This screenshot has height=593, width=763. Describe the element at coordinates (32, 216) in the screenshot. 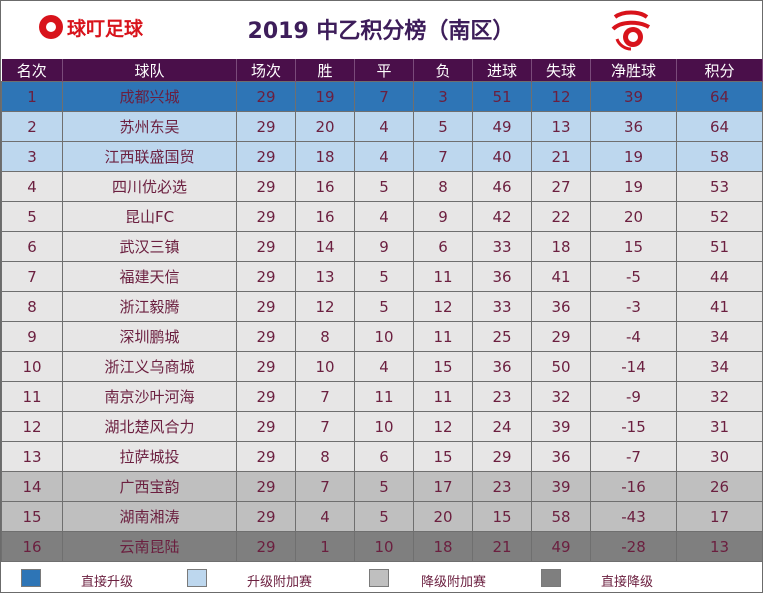

I see `cell-rank: 5` at that location.